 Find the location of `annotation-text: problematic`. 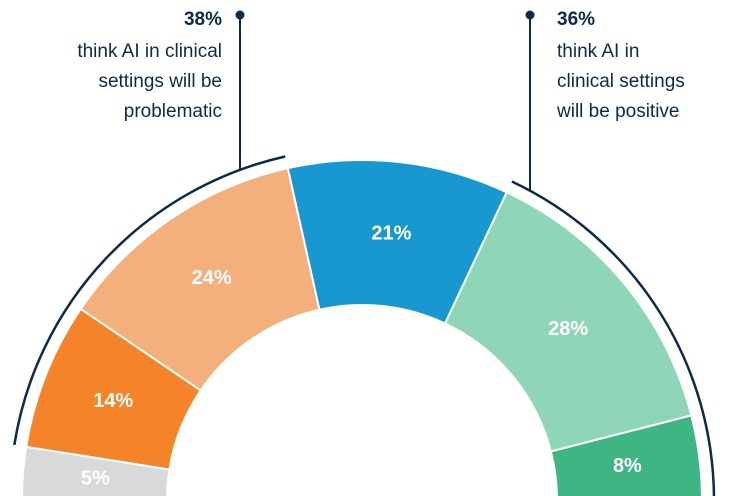

annotation-text: problematic is located at coordinates (173, 111).